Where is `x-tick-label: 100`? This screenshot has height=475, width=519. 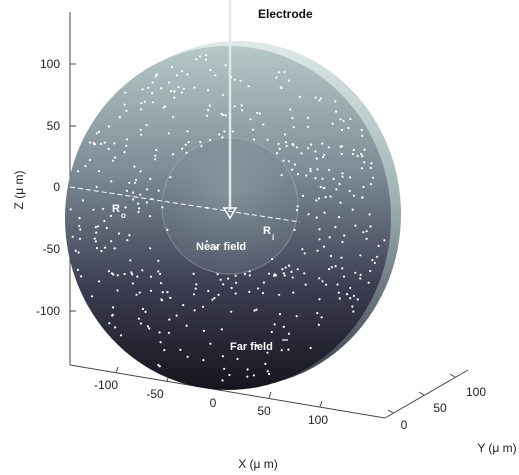 x-tick-label: 100 is located at coordinates (318, 420).